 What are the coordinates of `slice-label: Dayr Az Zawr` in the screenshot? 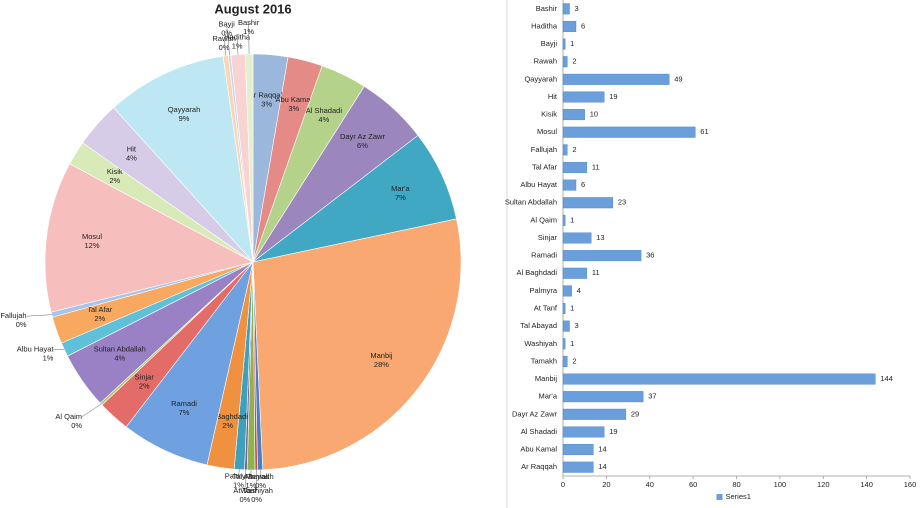 It's located at (363, 136).